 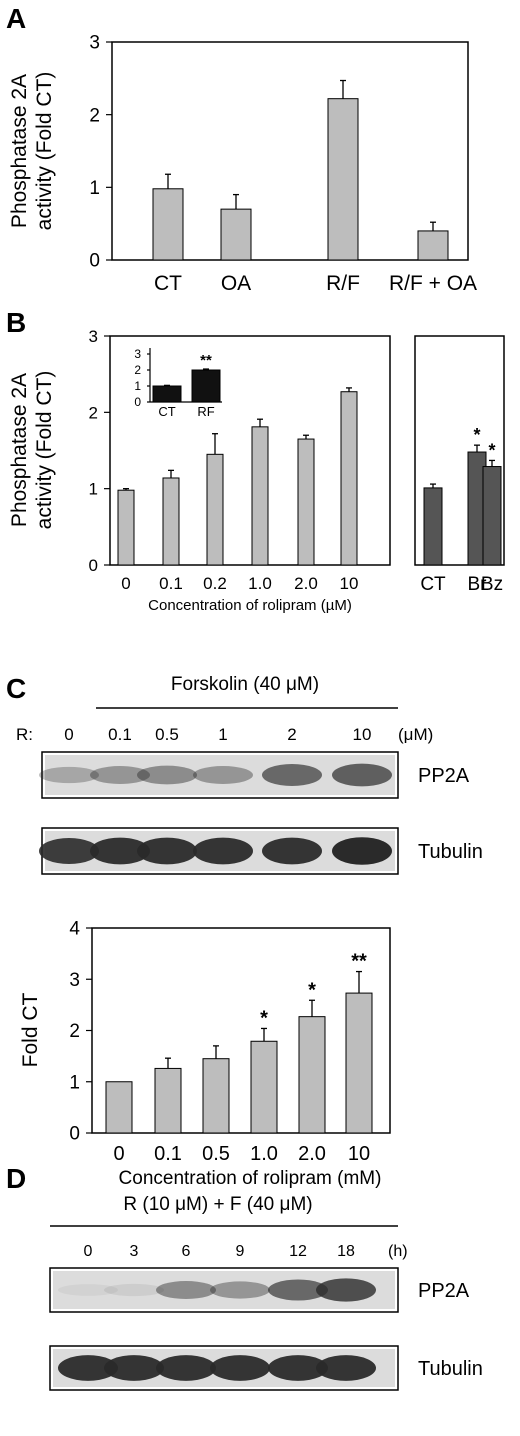 I want to click on lane-label: 0.1, so click(x=120, y=734).